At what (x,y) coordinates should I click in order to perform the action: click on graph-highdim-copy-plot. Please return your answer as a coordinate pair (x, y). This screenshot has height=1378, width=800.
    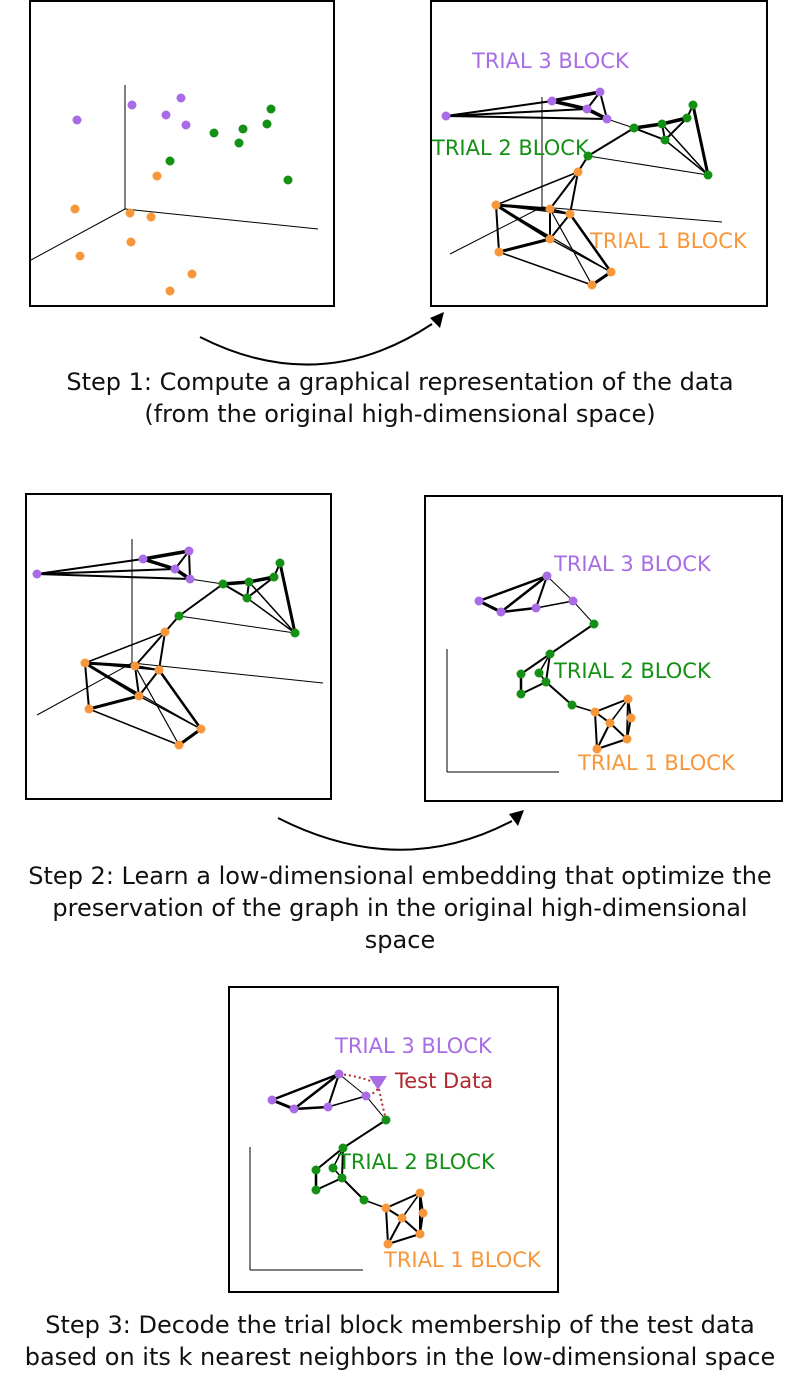
    Looking at the image, I should click on (180, 648).